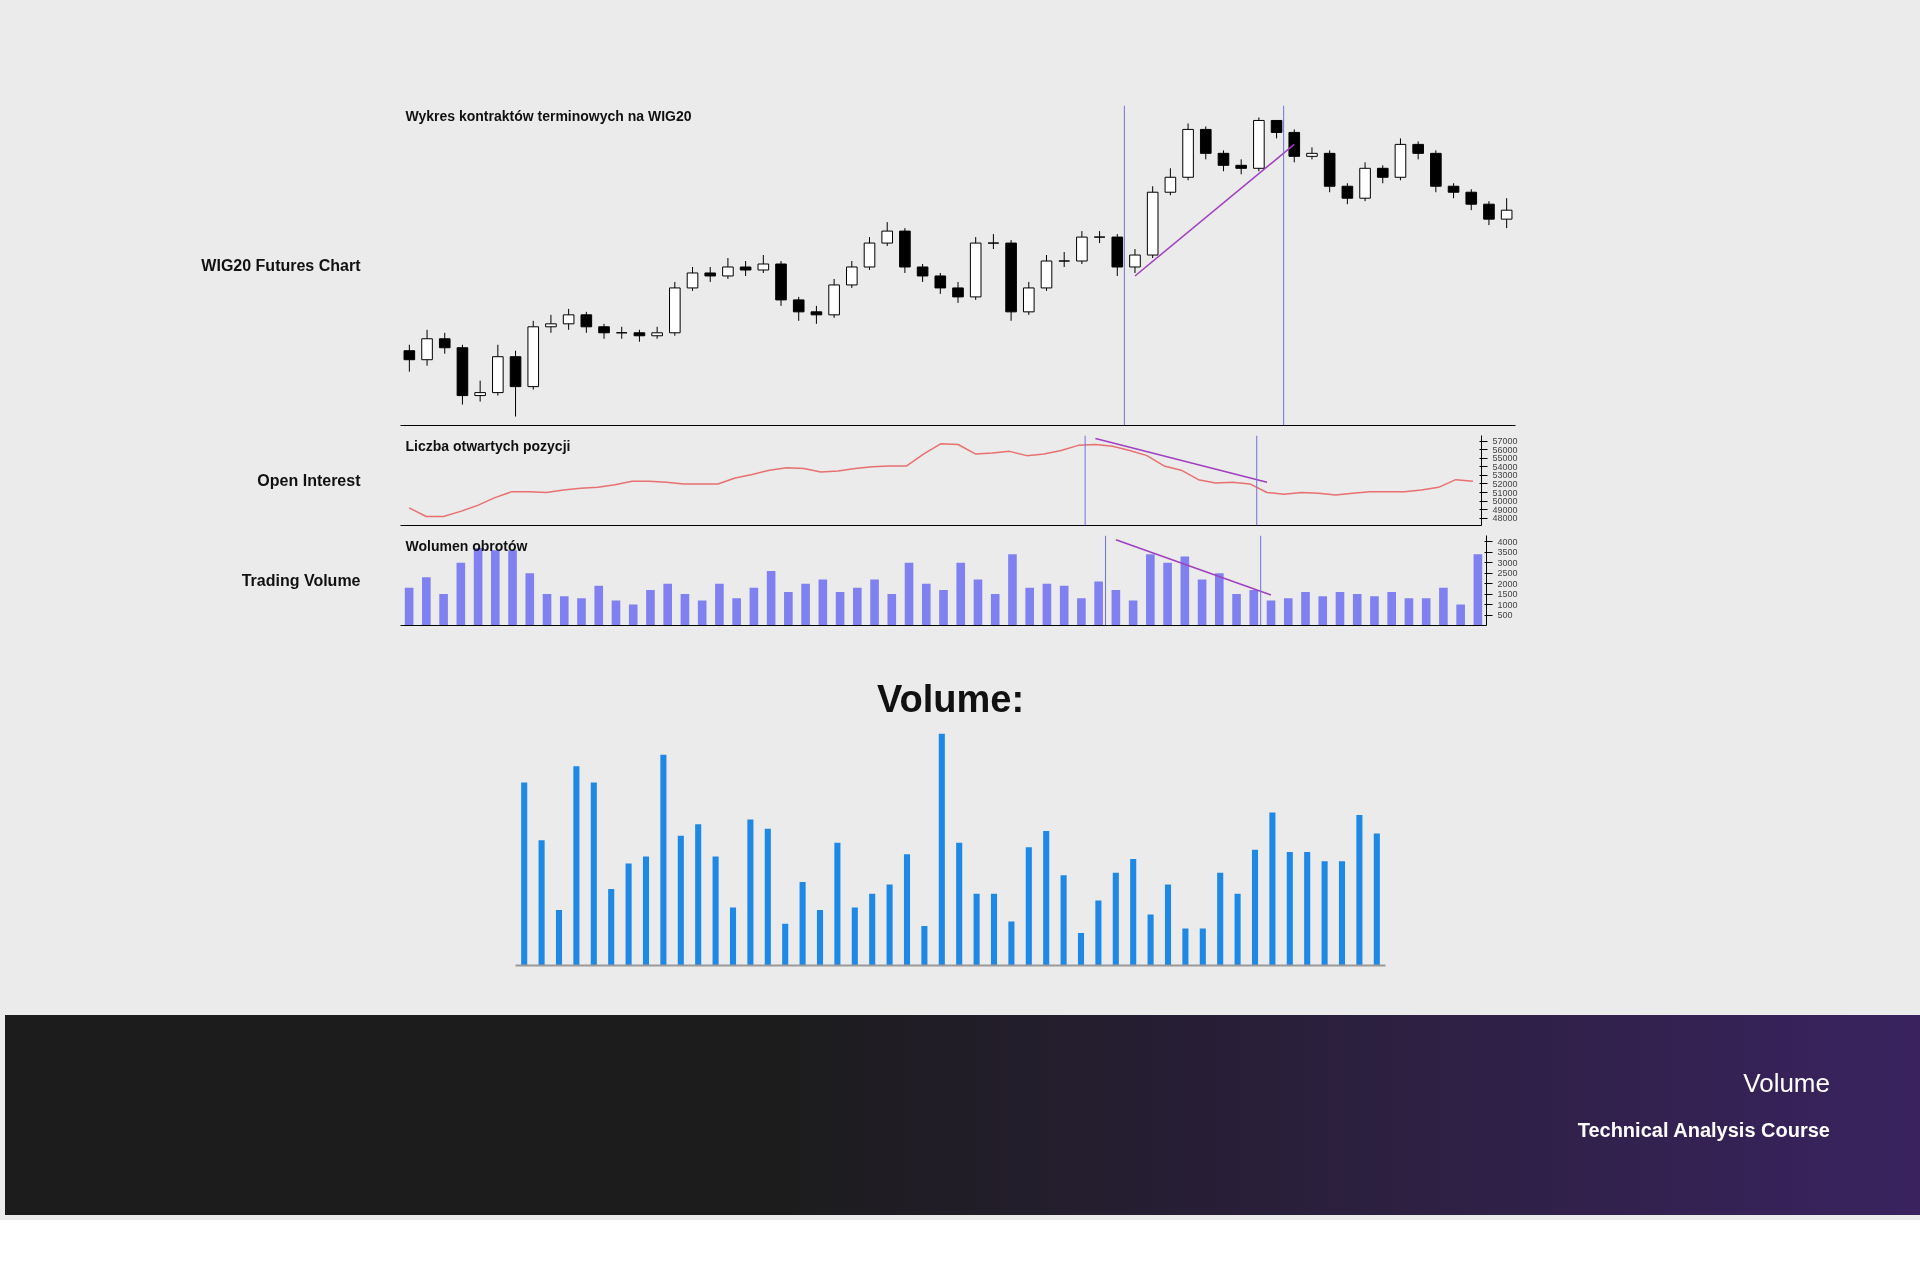 The width and height of the screenshot is (1920, 1280). I want to click on y-tick-label: 500, so click(1505, 615).